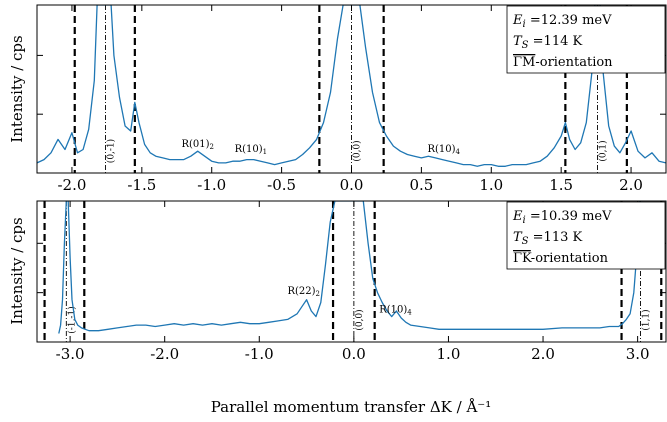 Image resolution: width=667 pixels, height=422 pixels. What do you see at coordinates (251, 150) in the screenshot?
I see `top-annotation: R(10)1` at bounding box center [251, 150].